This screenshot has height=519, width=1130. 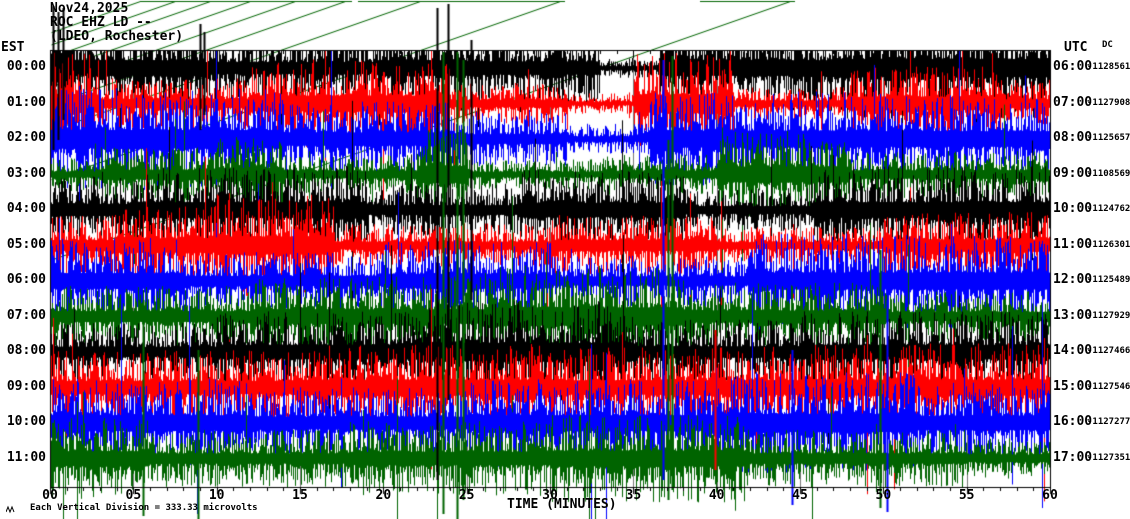 What do you see at coordinates (26, 279) in the screenshot?
I see `est-hour-label: 06:00` at bounding box center [26, 279].